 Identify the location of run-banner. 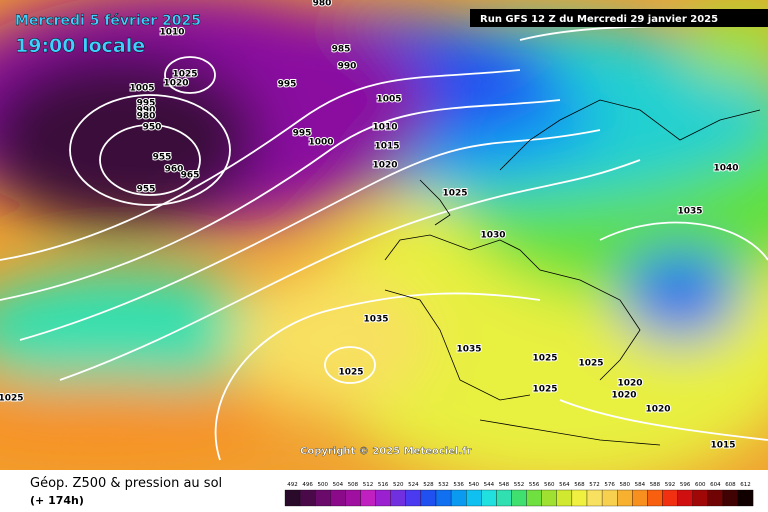
(619, 18).